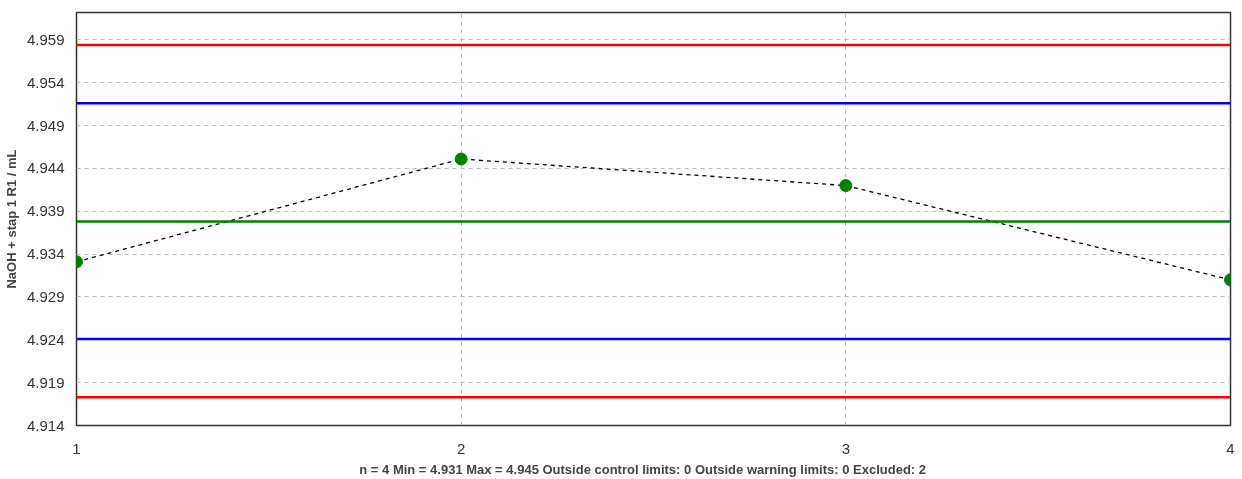  What do you see at coordinates (76, 448) in the screenshot?
I see `x-tick-label: 1` at bounding box center [76, 448].